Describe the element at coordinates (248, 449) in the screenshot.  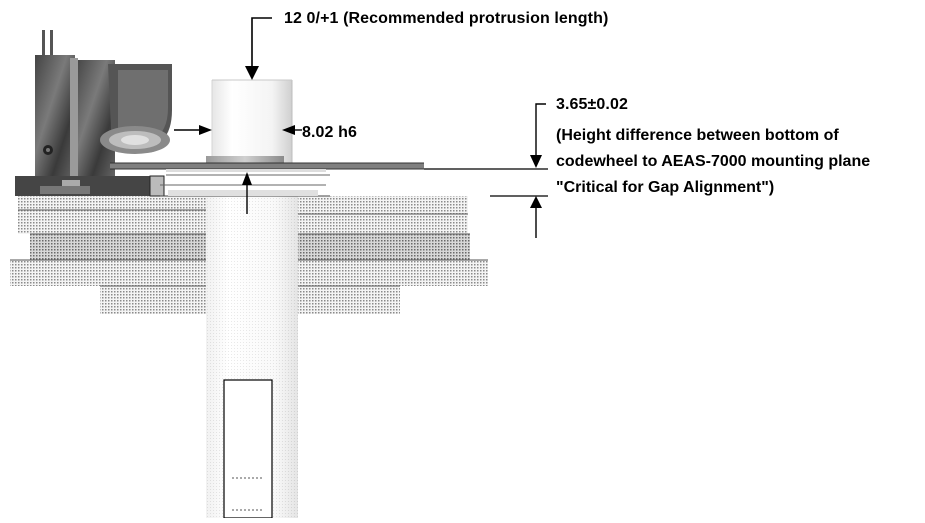
I see `shaft-keyway` at that location.